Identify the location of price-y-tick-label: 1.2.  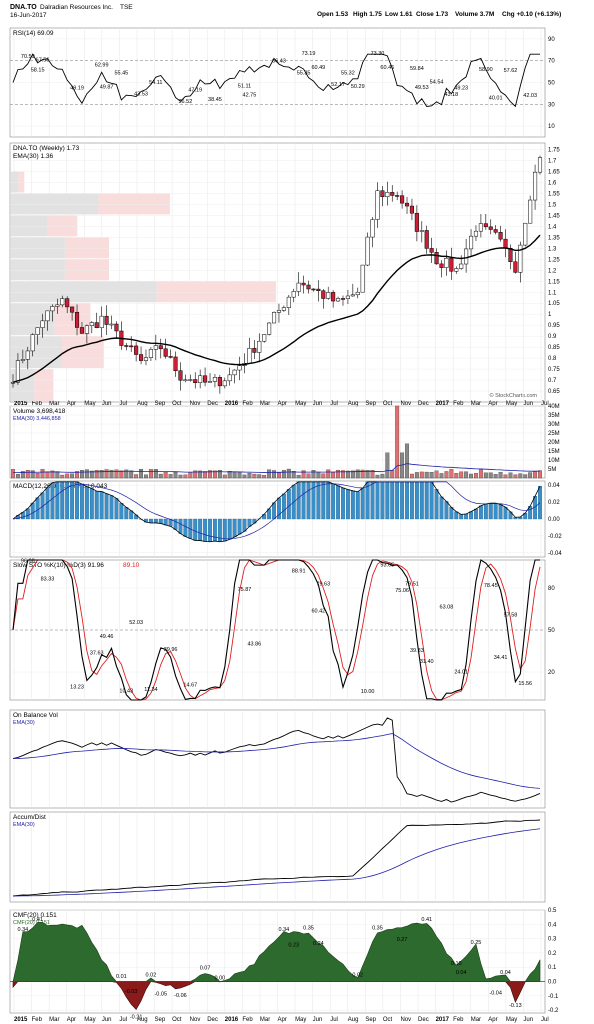
(552, 271).